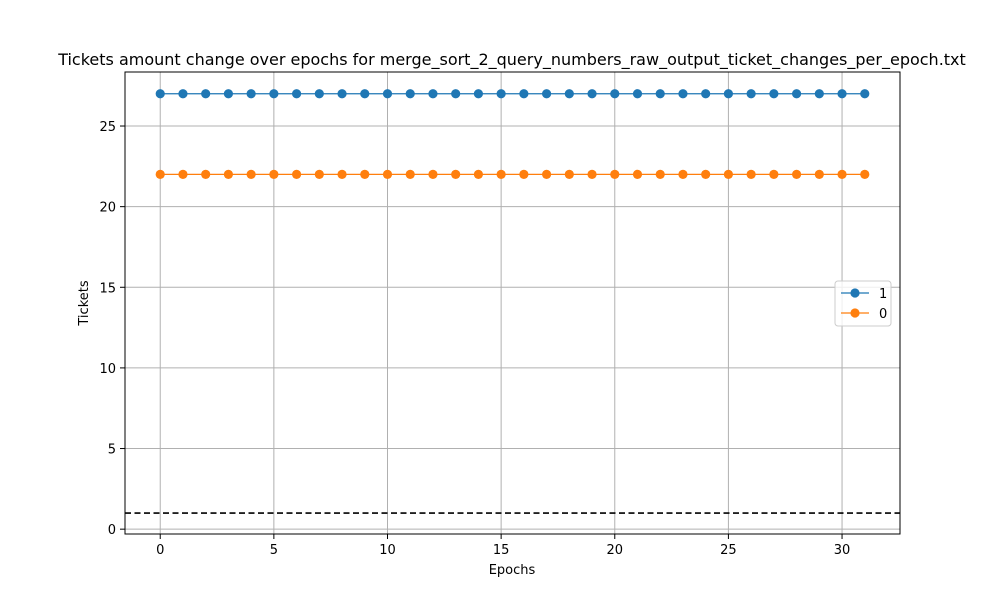  What do you see at coordinates (107, 208) in the screenshot?
I see `y-tick-label: 20` at bounding box center [107, 208].